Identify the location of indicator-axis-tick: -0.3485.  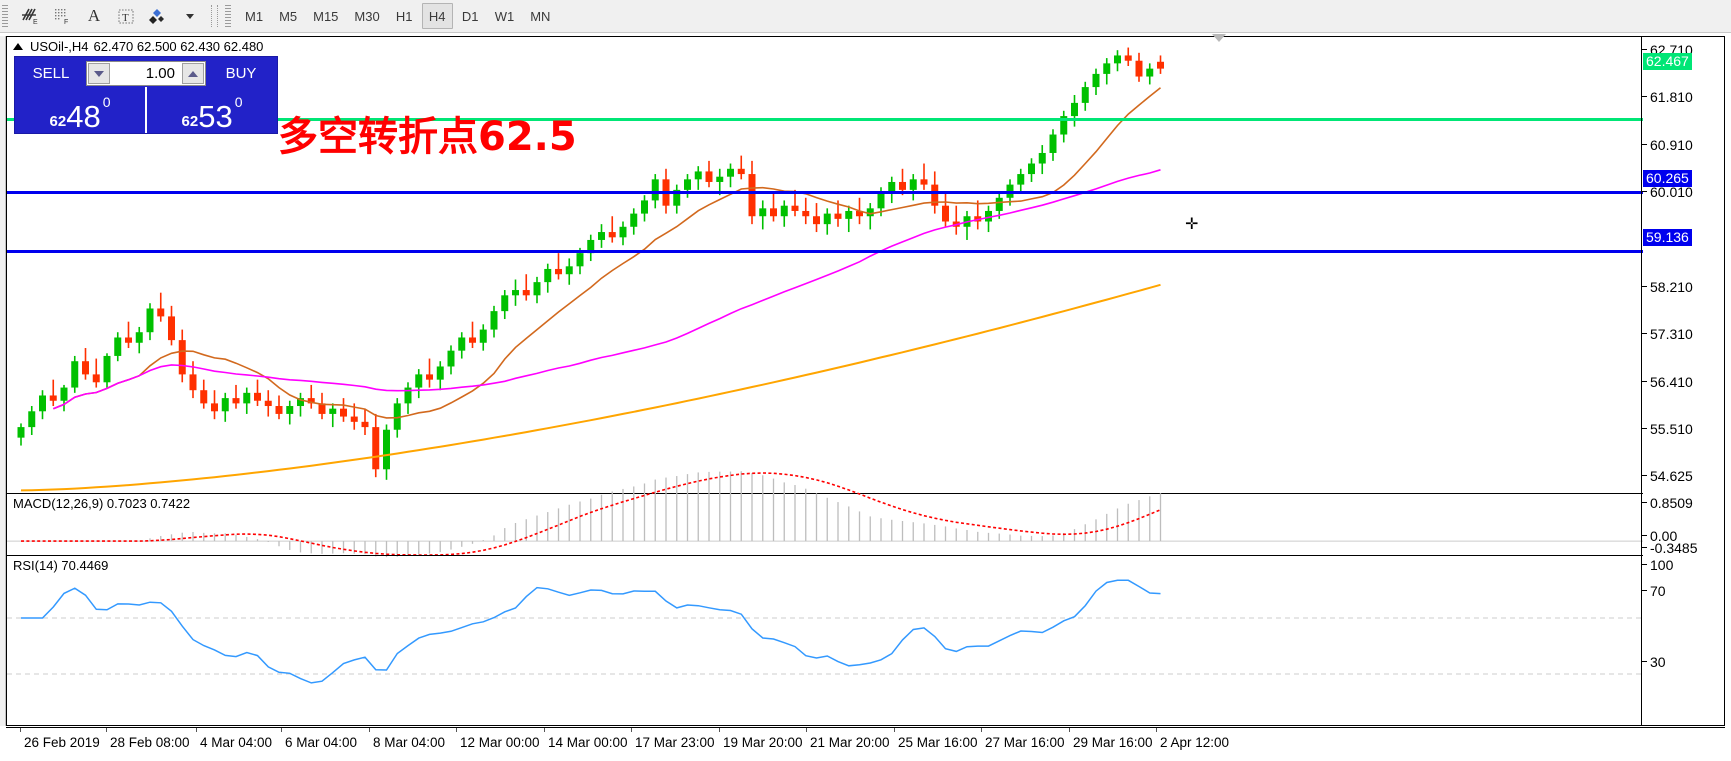
(1669, 548).